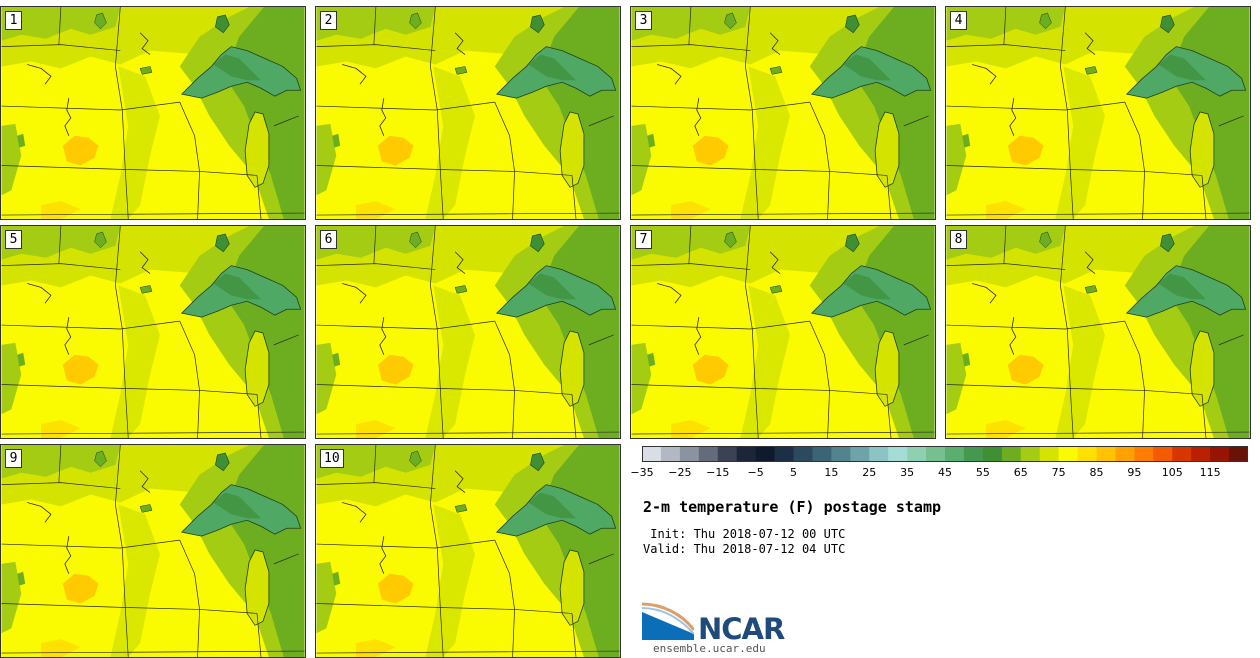 The height and width of the screenshot is (658, 1260). What do you see at coordinates (13, 239) in the screenshot?
I see `panel-number: 5` at bounding box center [13, 239].